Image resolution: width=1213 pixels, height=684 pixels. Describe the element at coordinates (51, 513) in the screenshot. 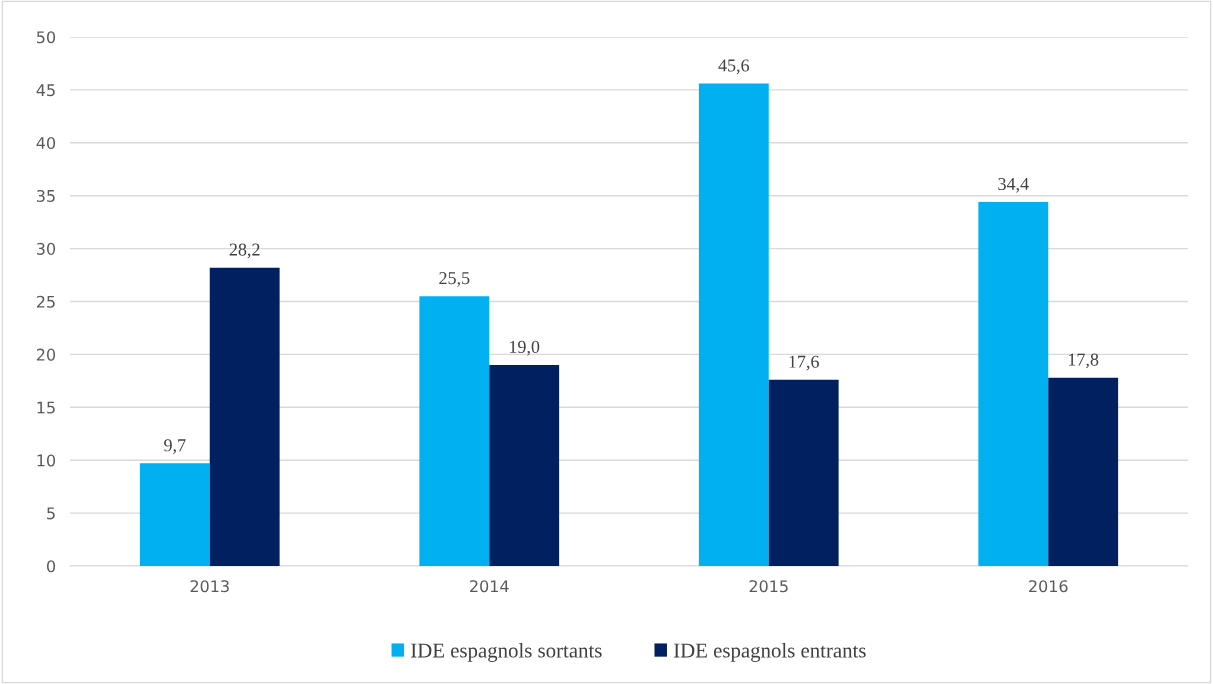

I see `y-tick-label: 5` at that location.